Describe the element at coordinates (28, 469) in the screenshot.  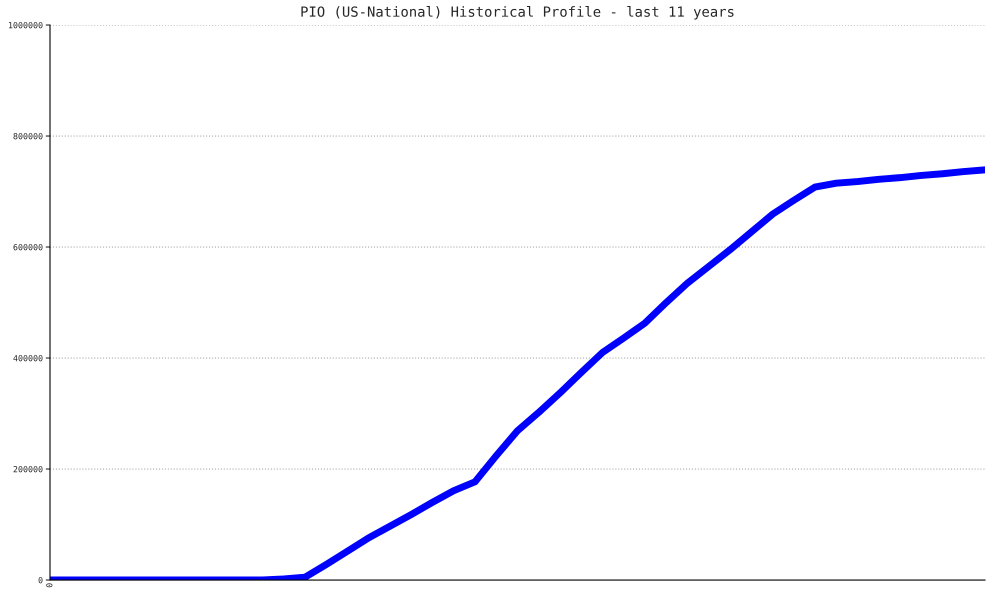
I see `y-tick-label: 200000` at that location.